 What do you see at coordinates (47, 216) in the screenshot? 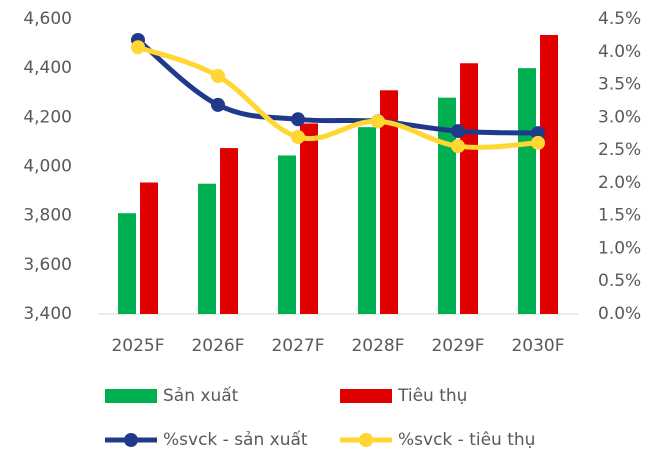
I see `y-tick-label: 3,800` at bounding box center [47, 216].